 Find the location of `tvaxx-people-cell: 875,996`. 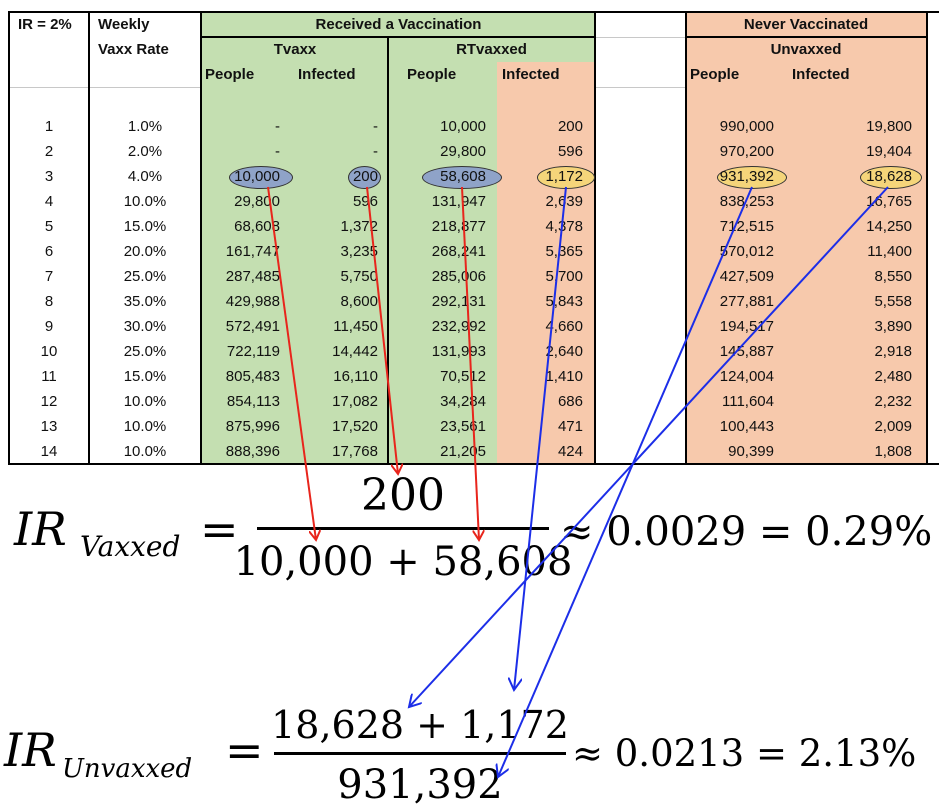

tvaxx-people-cell: 875,996 is located at coordinates (252, 426).